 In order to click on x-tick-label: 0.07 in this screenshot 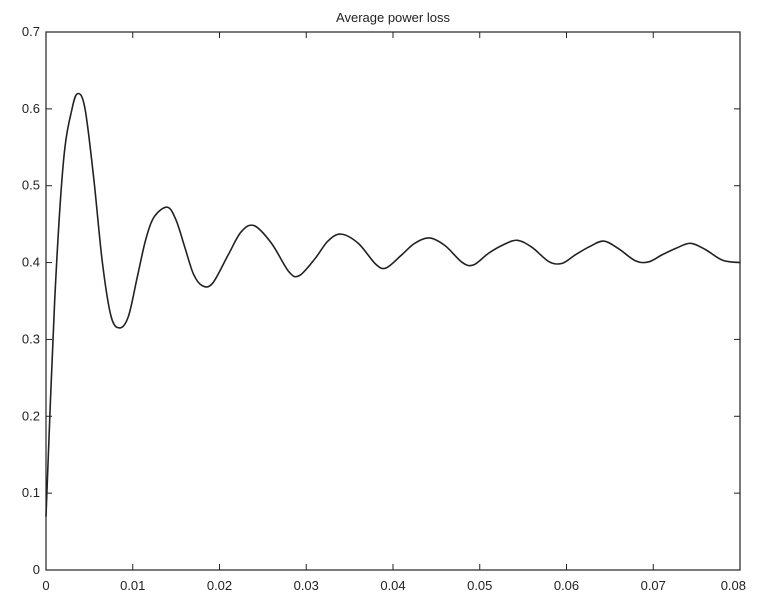, I will do `click(653, 585)`.